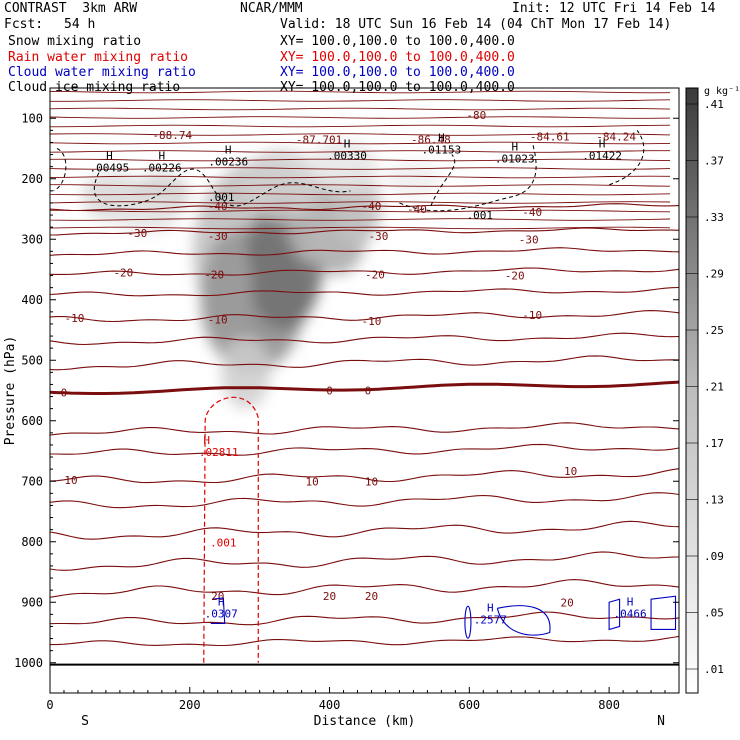 This screenshot has width=740, height=740. Describe the element at coordinates (32, 421) in the screenshot. I see `y-tick-label: 600` at that location.